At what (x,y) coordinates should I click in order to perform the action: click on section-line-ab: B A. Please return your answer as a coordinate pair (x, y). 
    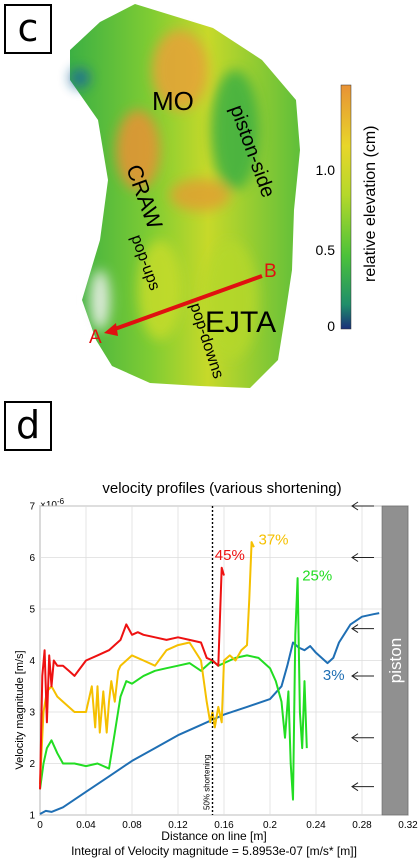
    Looking at the image, I should click on (183, 304).